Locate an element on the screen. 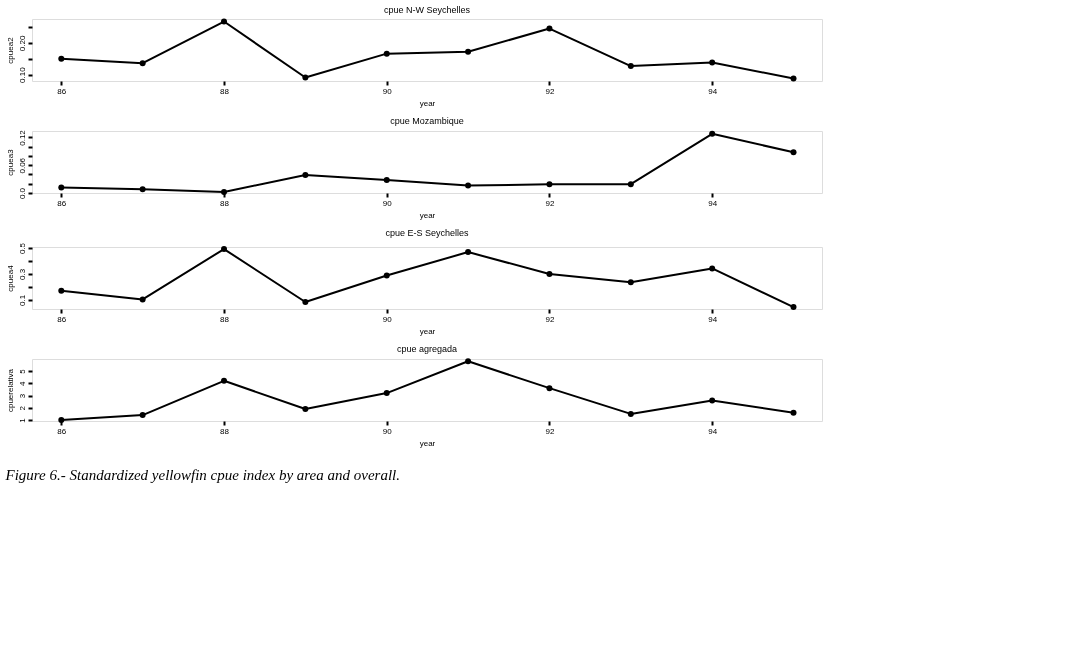 The width and height of the screenshot is (1085, 659). chart-title: cpue Mozambique is located at coordinates (427, 120).